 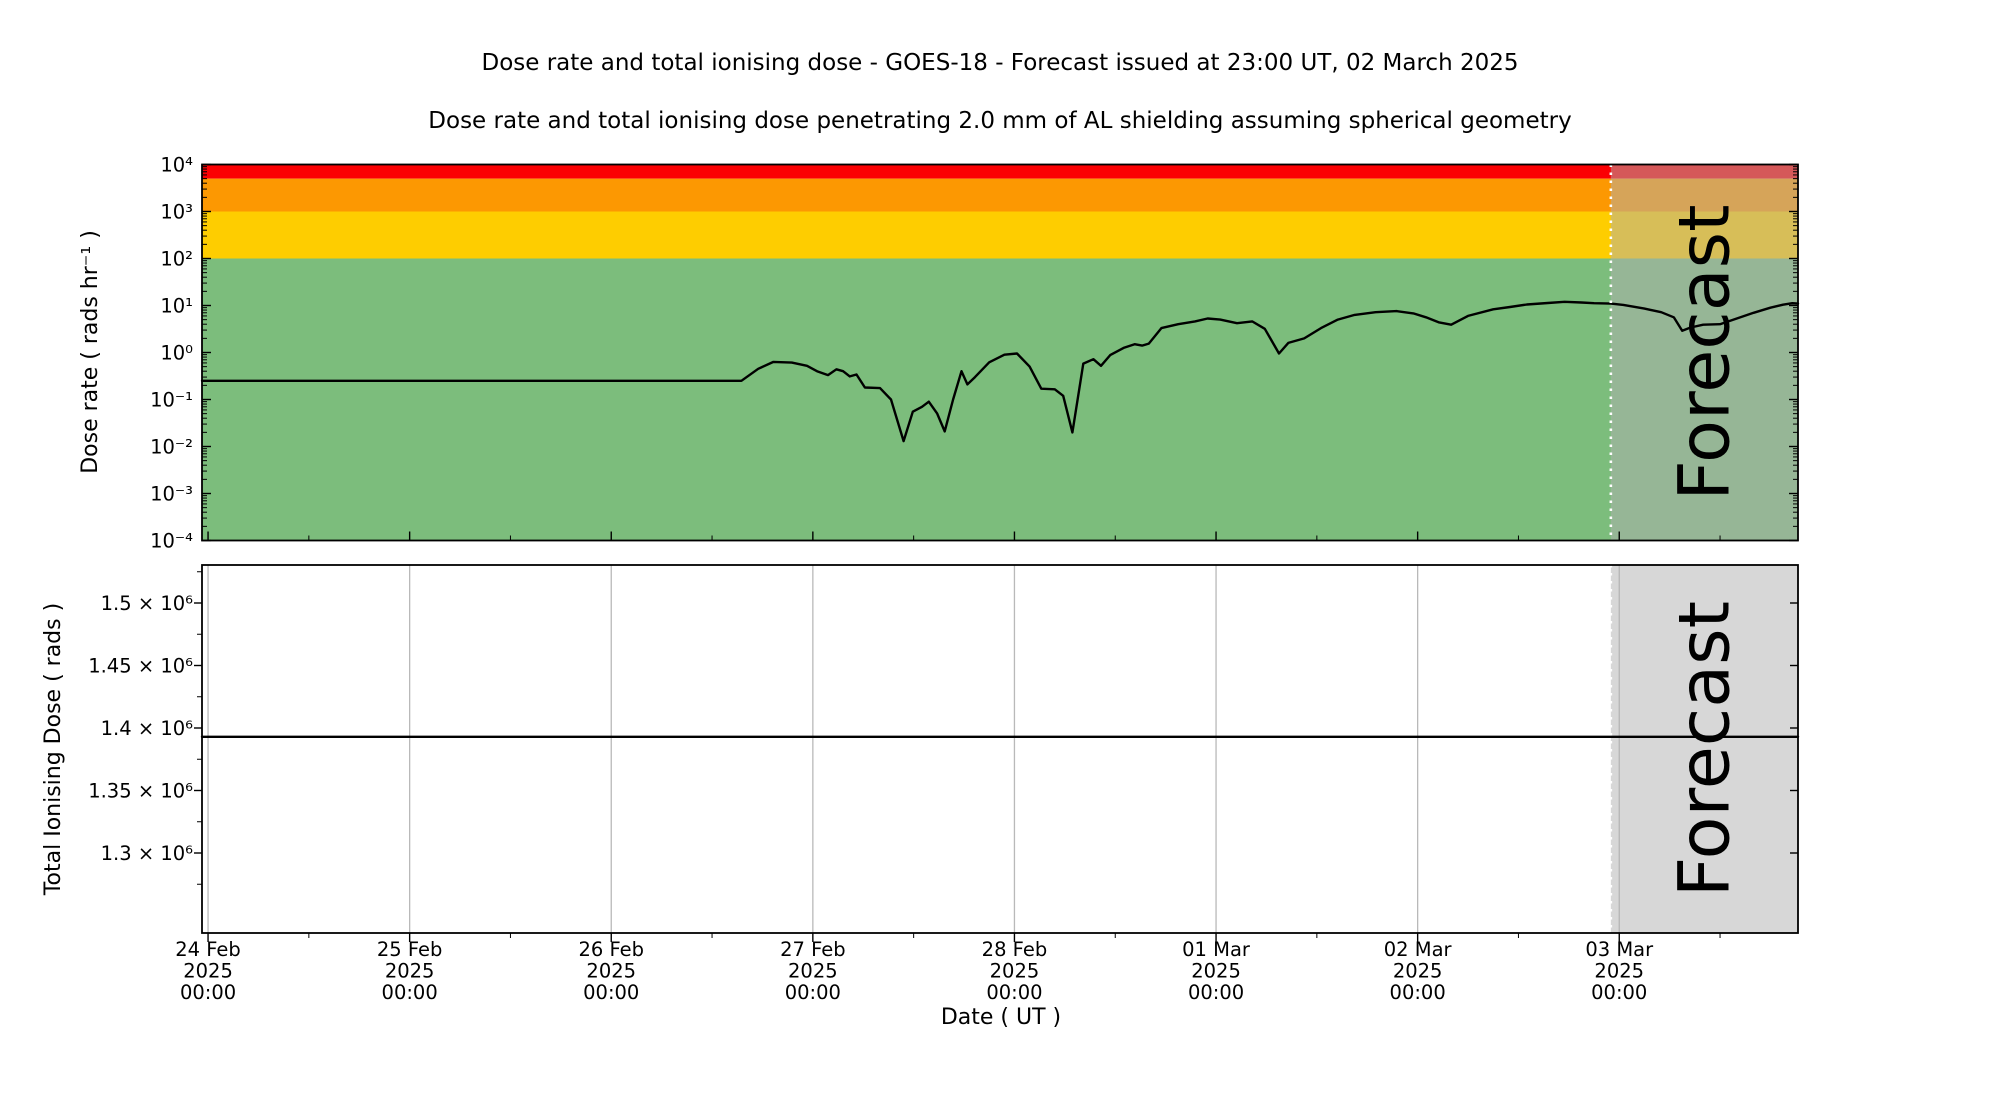 What do you see at coordinates (1000, 235) in the screenshot?
I see `threshold-band-yellow-watch` at bounding box center [1000, 235].